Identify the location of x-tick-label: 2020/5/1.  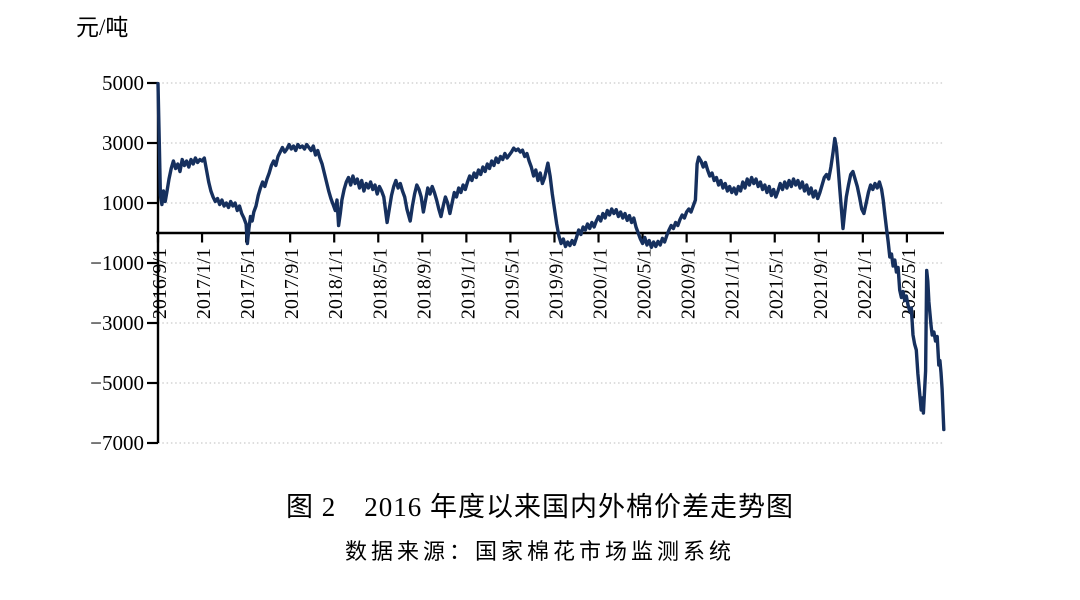
(645, 283).